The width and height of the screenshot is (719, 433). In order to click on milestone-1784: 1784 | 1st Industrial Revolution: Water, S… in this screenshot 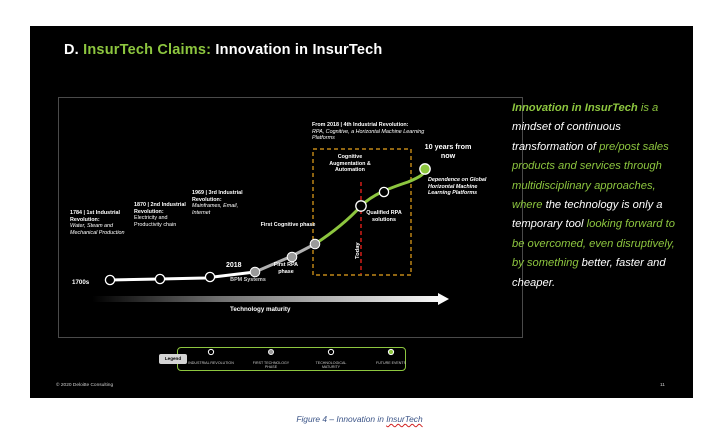, I will do `click(97, 223)`.